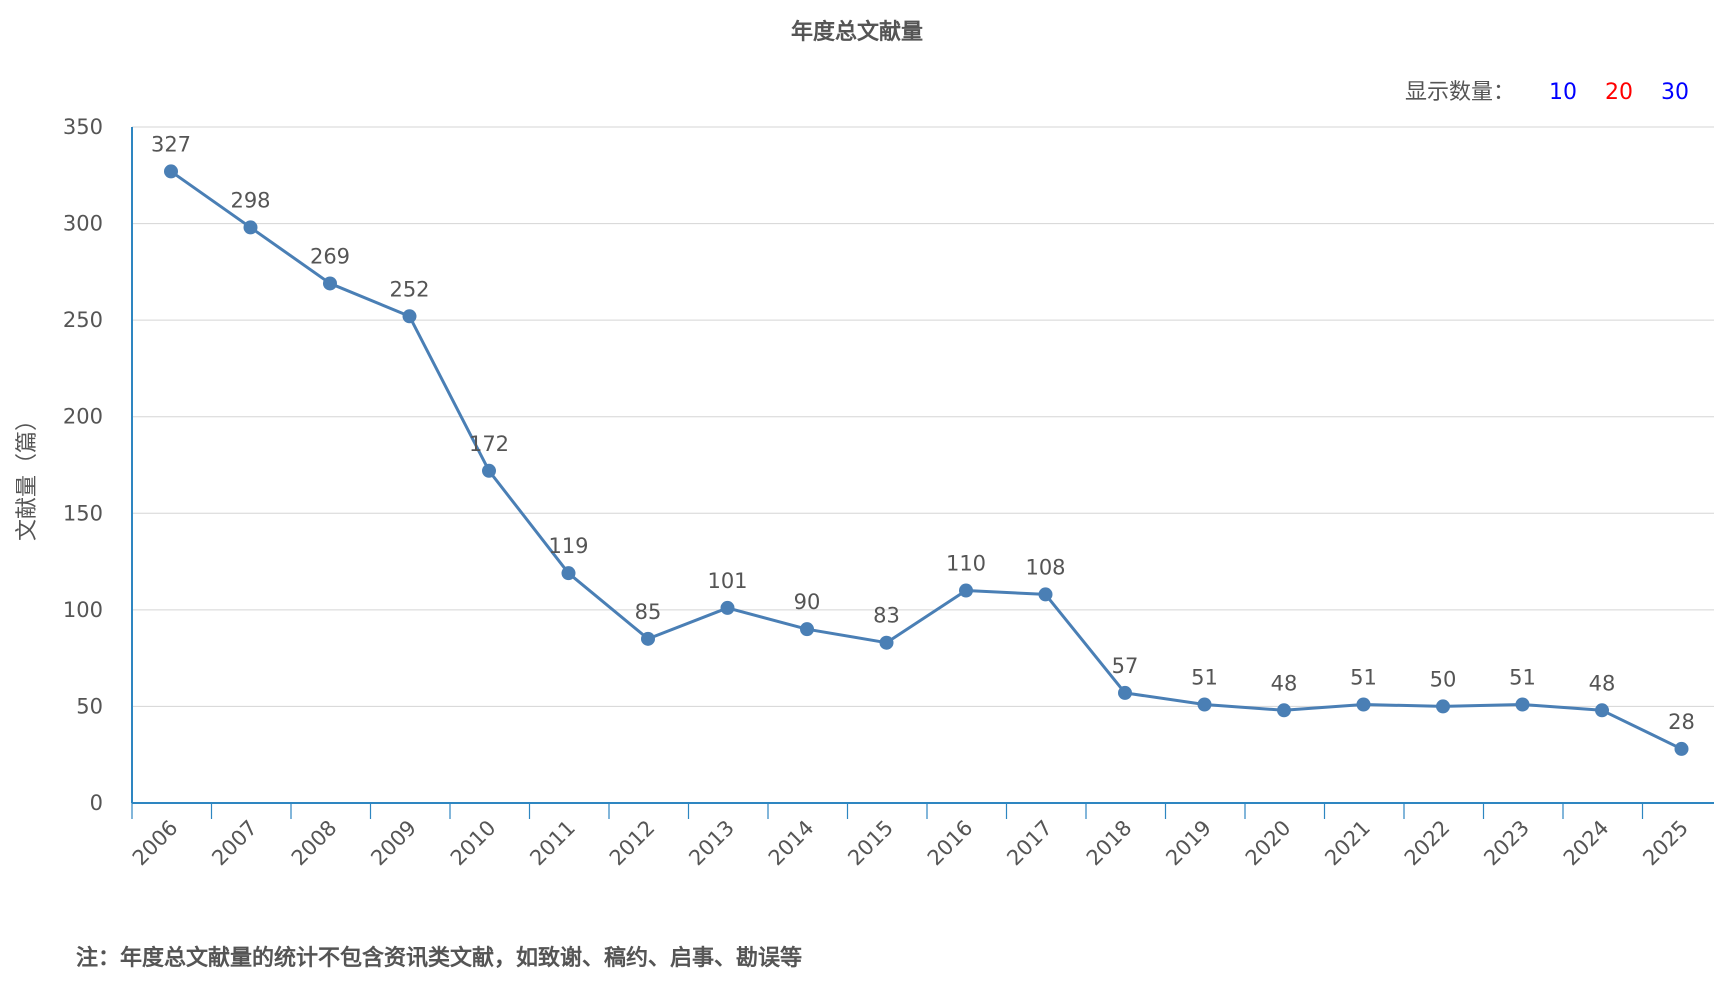 The image size is (1714, 990). I want to click on x-tick-label: 2025, so click(1665, 843).